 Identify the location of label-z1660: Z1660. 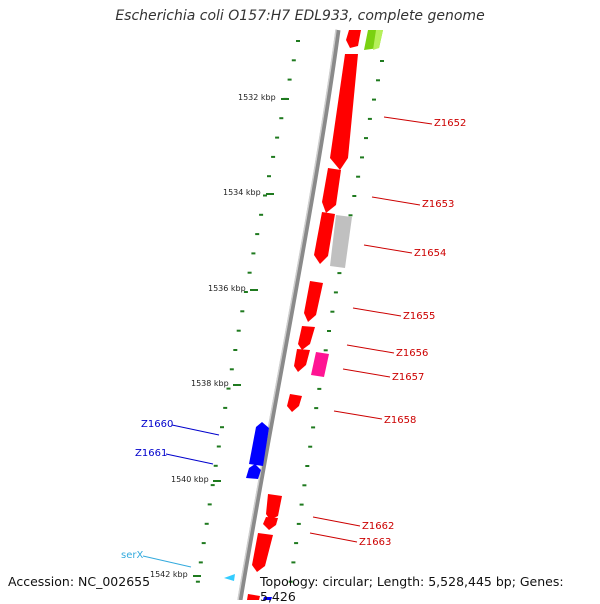
(157, 424).